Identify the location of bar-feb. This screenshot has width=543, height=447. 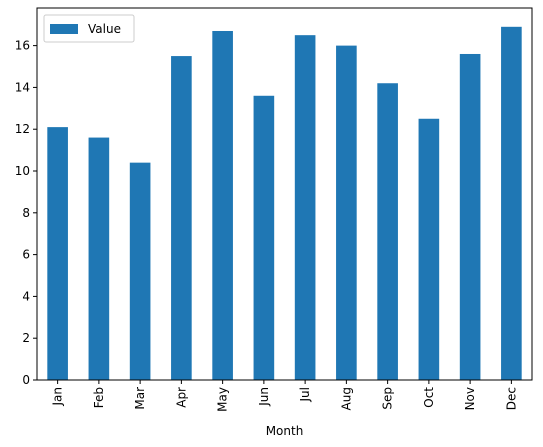
(99, 258).